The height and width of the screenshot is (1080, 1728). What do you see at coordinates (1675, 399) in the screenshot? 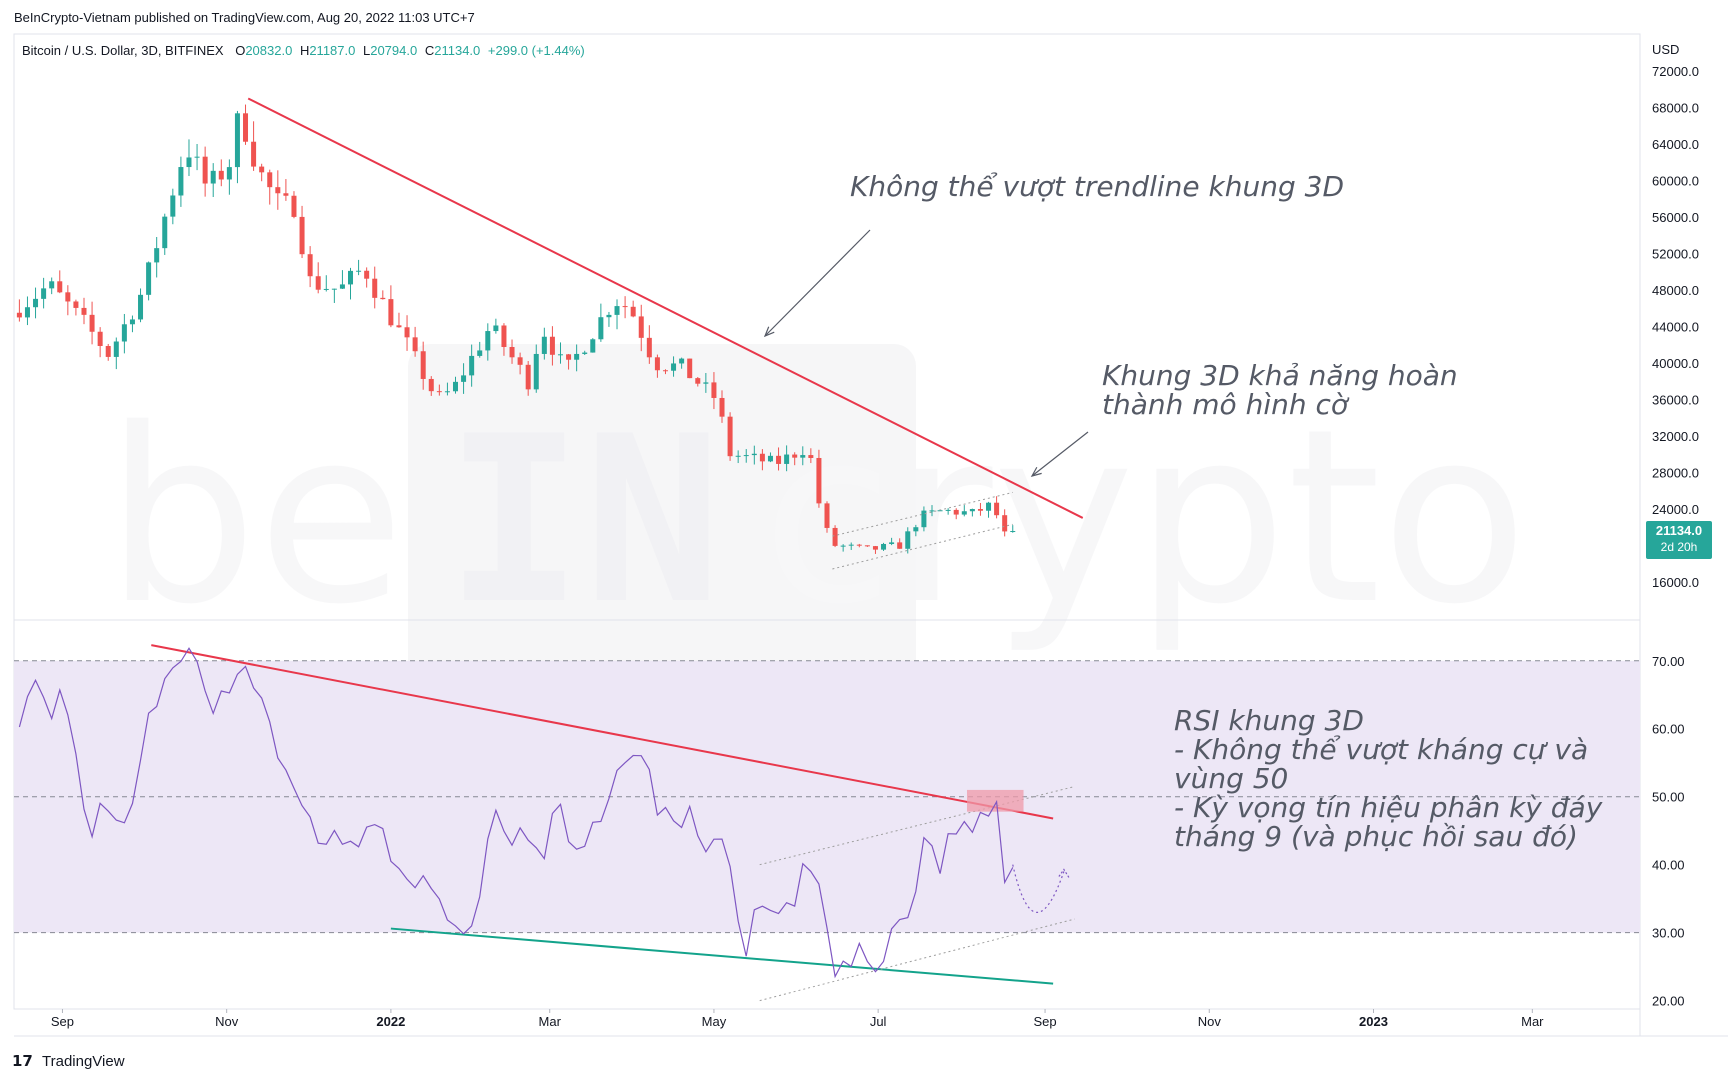
I see `price-tick-label: 36000.0` at bounding box center [1675, 399].